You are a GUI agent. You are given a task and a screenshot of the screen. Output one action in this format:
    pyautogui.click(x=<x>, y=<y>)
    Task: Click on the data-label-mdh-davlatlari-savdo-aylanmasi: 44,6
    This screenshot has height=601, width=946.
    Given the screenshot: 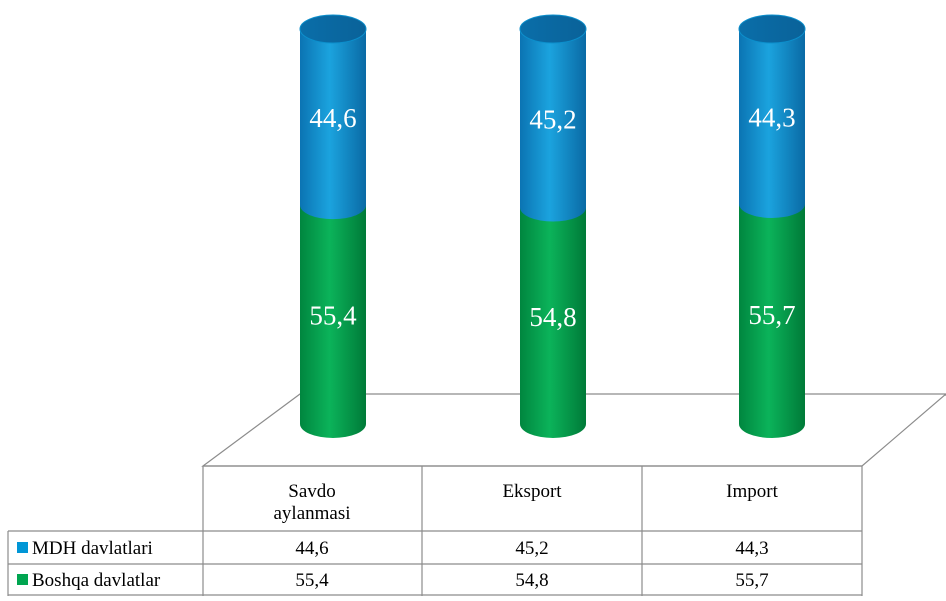 What is the action you would take?
    pyautogui.click(x=332, y=118)
    